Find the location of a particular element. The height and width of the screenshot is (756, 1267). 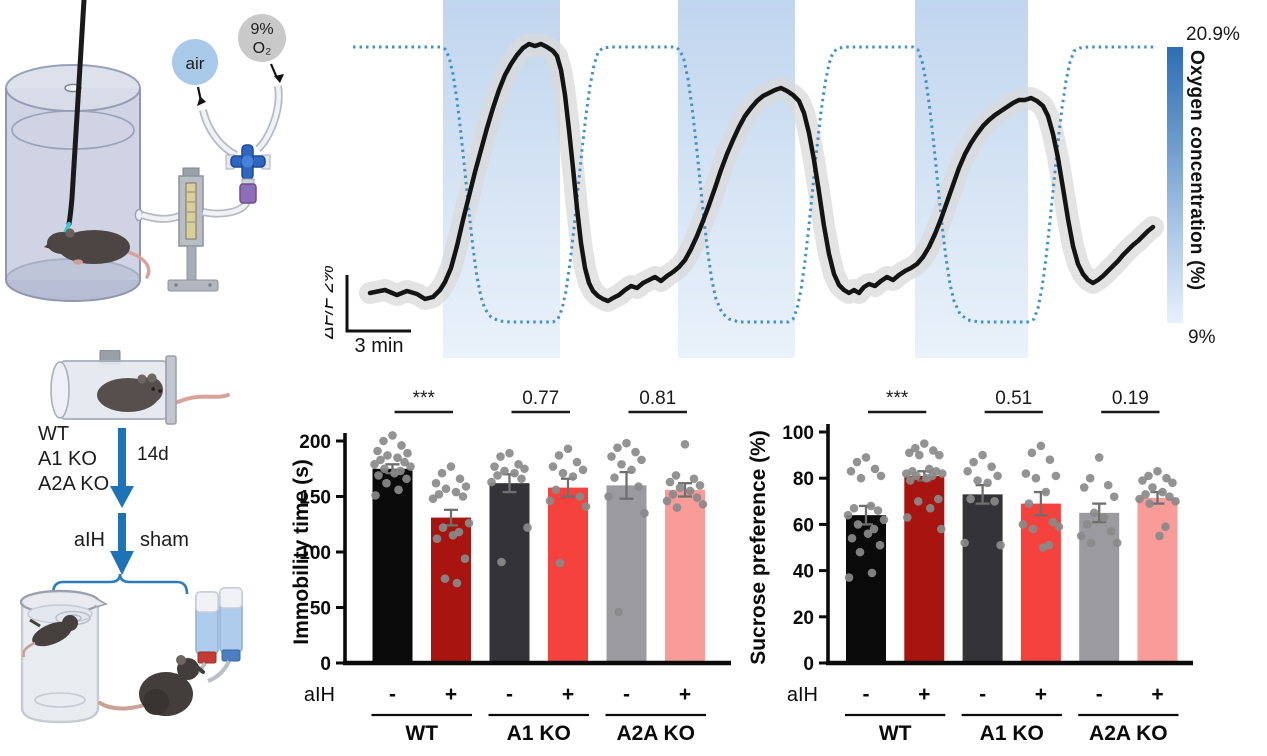

comparison-label: 0.77 is located at coordinates (540, 398).